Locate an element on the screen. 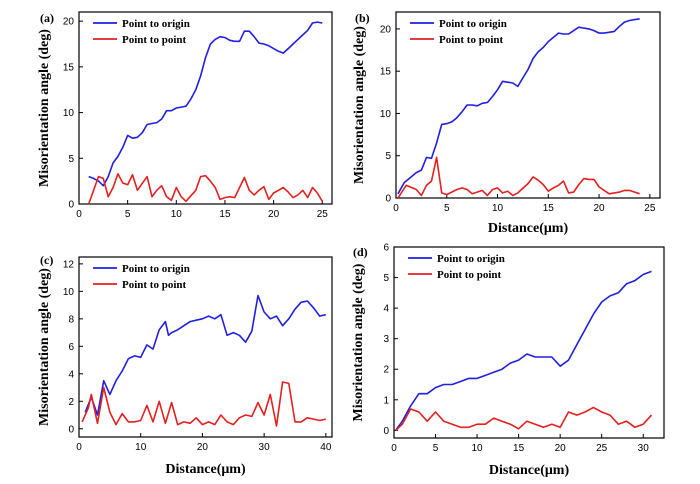 This screenshot has height=484, width=700. panel-label: (c) is located at coordinates (46, 260).